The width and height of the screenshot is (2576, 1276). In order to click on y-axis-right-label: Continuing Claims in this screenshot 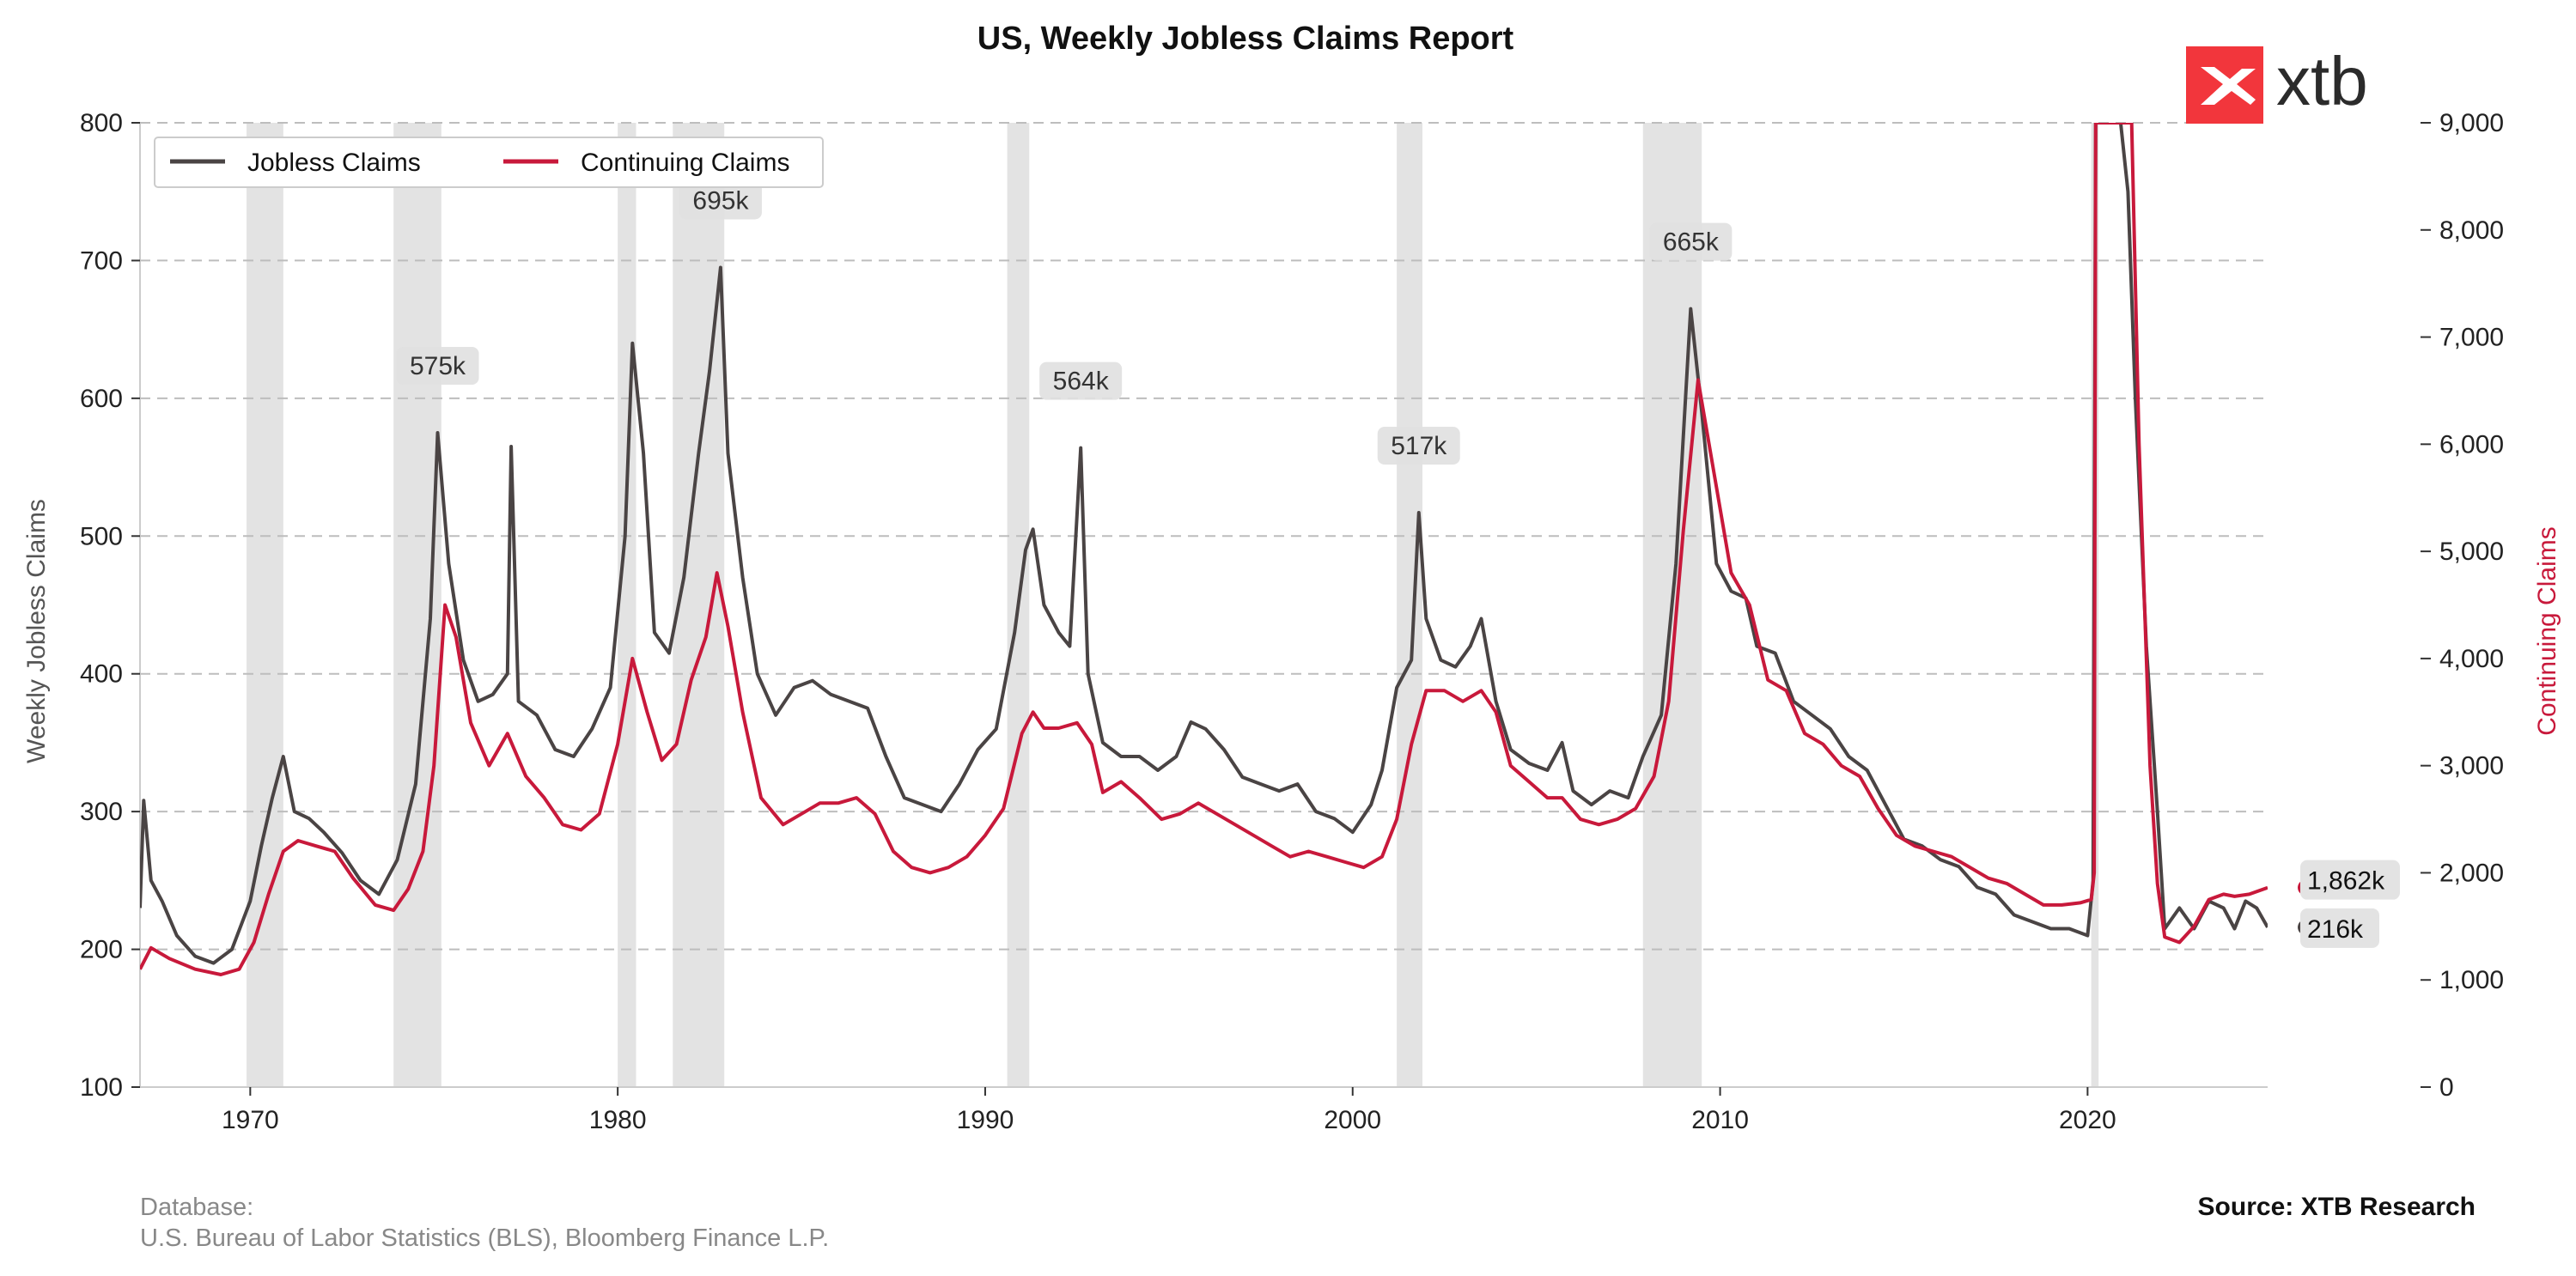, I will do `click(2547, 630)`.